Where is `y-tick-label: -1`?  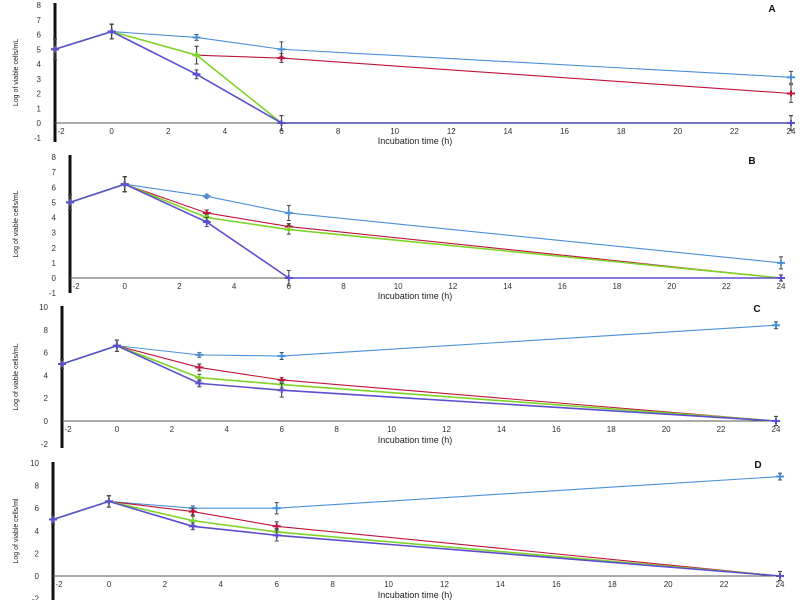 y-tick-label: -1 is located at coordinates (53, 293).